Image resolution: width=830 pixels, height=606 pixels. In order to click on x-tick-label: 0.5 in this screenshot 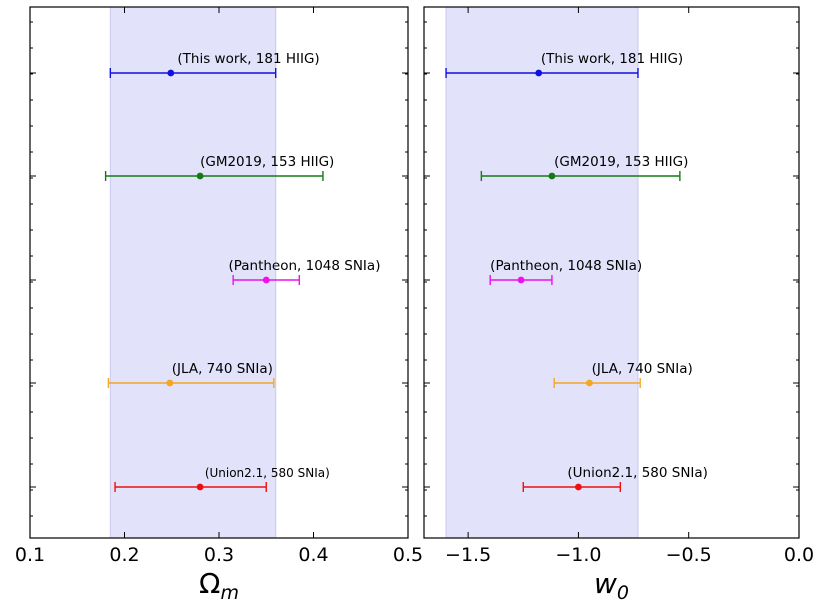, I will do `click(408, 555)`.